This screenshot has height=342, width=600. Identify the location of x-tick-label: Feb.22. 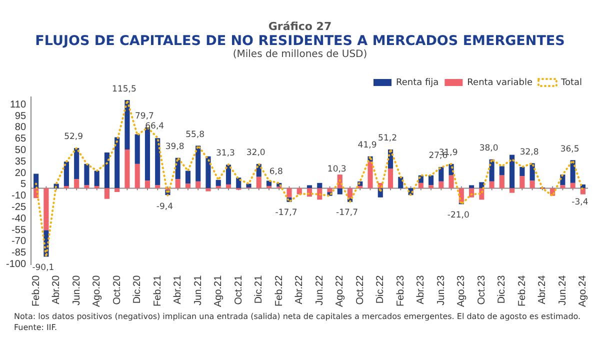
(279, 290).